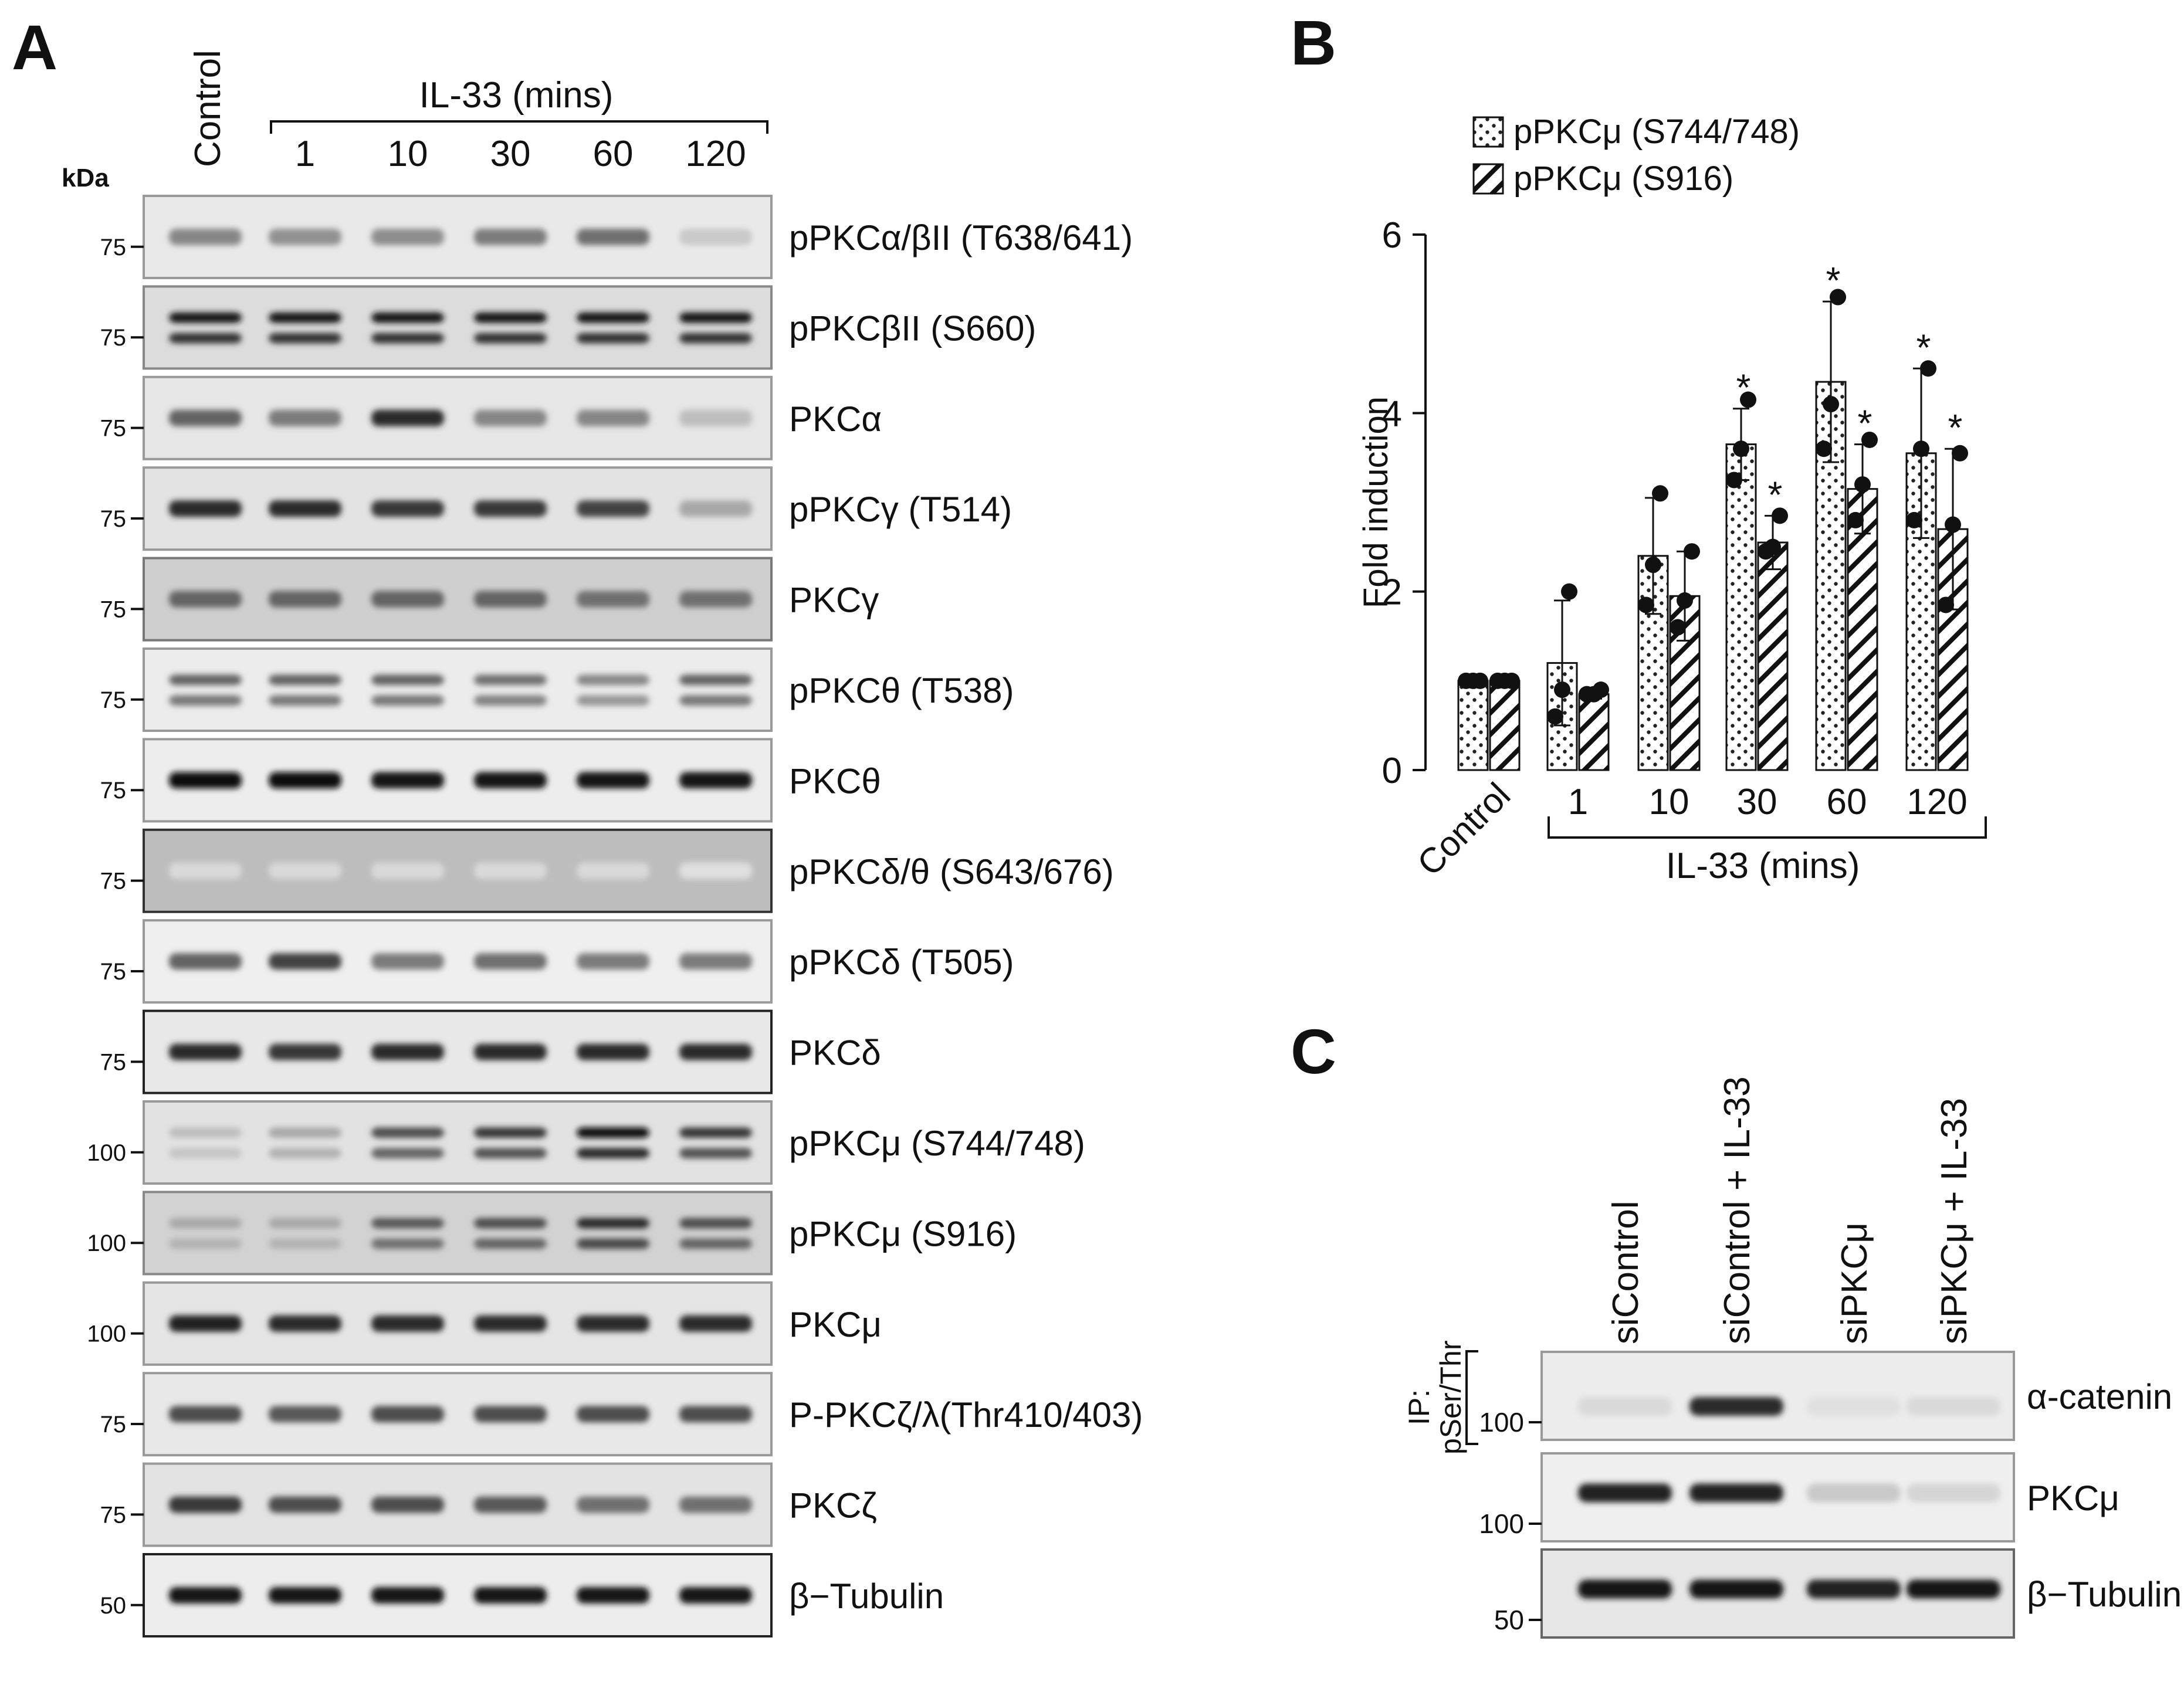  Describe the element at coordinates (834, 600) in the screenshot. I see `blot-antibody-label: PKCγ` at that location.